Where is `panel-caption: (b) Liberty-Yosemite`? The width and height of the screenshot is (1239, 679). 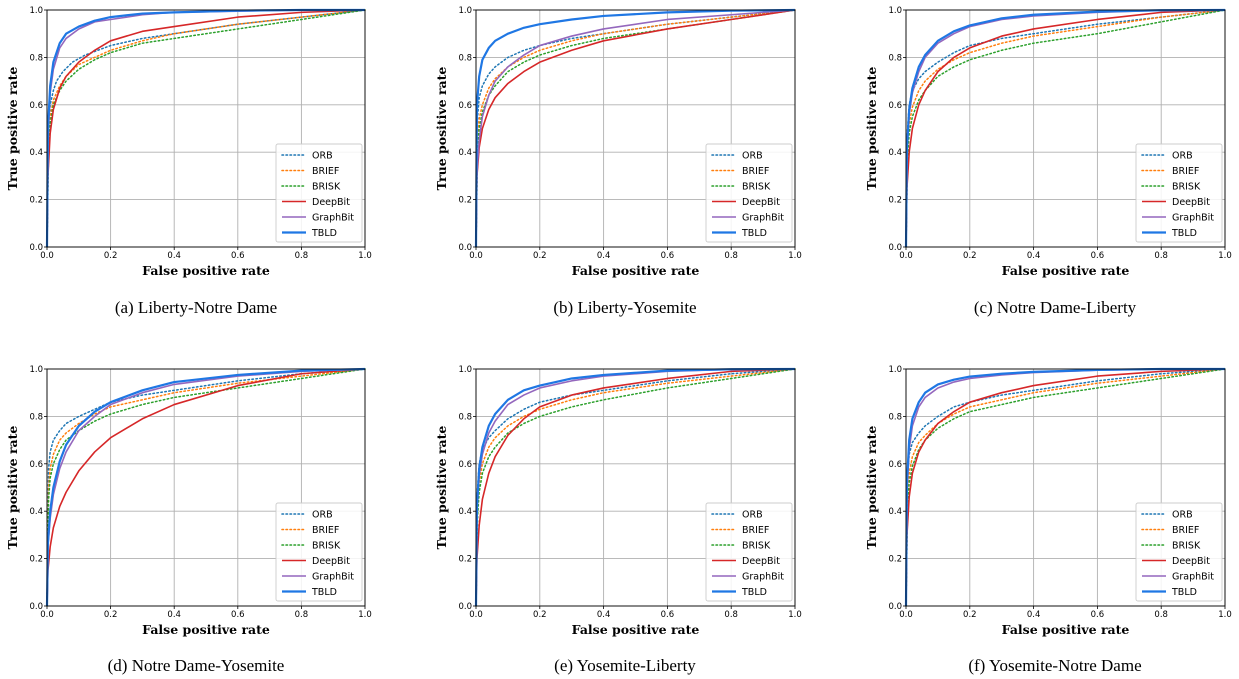 panel-caption: (b) Liberty-Yosemite is located at coordinates (624, 307).